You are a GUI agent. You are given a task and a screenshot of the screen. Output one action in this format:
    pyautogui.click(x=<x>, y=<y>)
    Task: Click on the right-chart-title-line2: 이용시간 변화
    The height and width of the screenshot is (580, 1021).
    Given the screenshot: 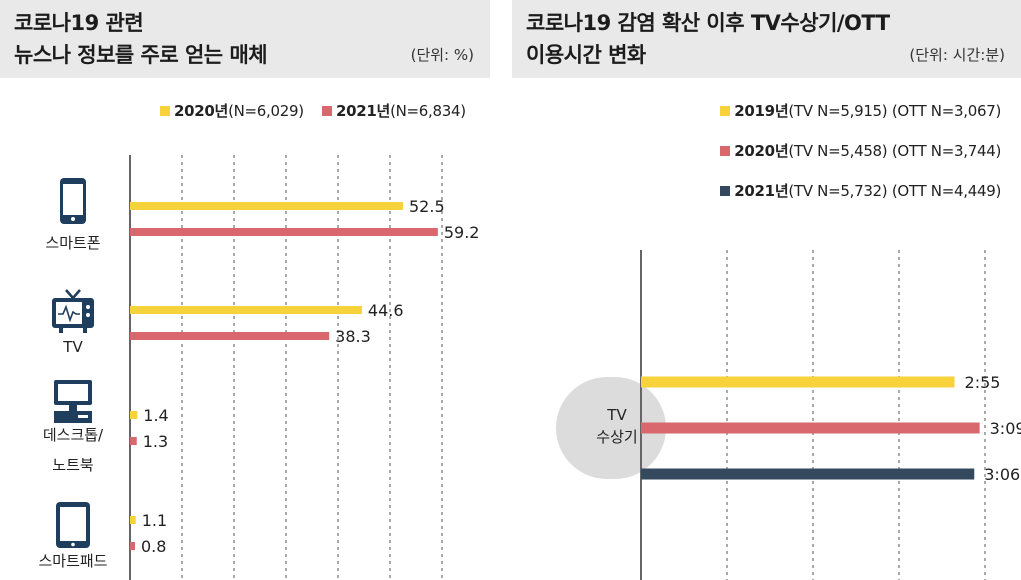 What is the action you would take?
    pyautogui.click(x=586, y=55)
    